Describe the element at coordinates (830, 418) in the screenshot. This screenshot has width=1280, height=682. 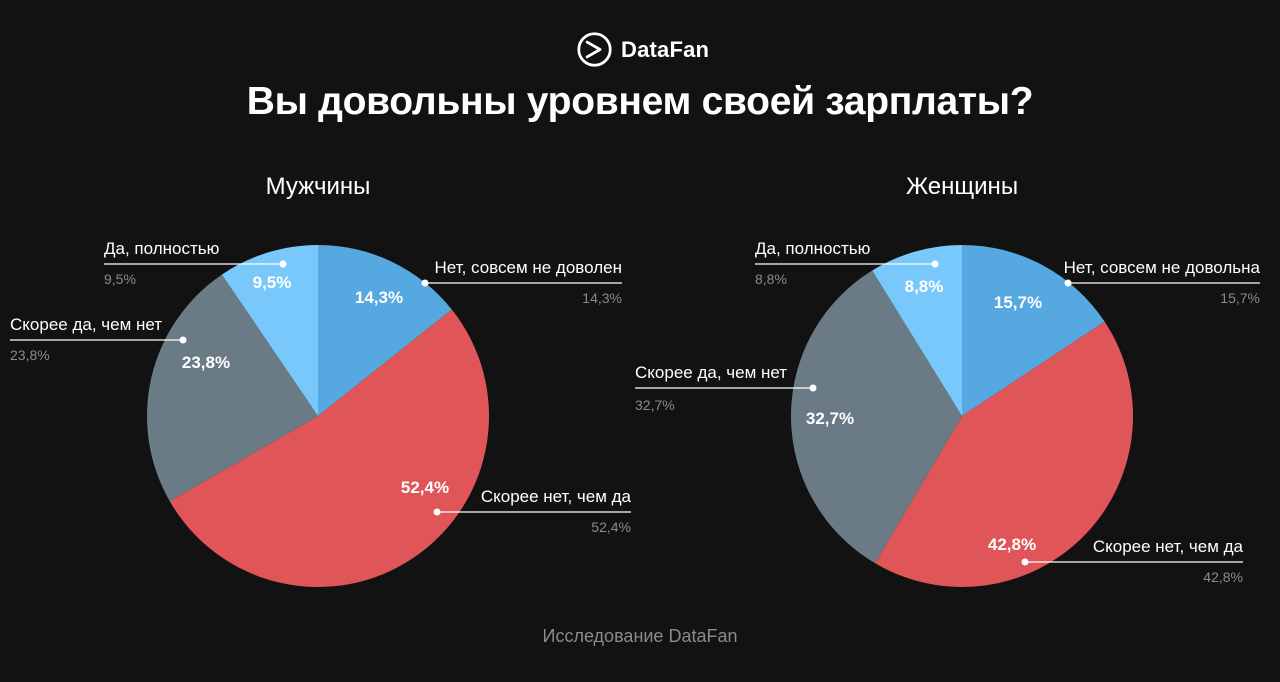
I see `slice-value-label-women-rather-yes: 32,7%` at that location.